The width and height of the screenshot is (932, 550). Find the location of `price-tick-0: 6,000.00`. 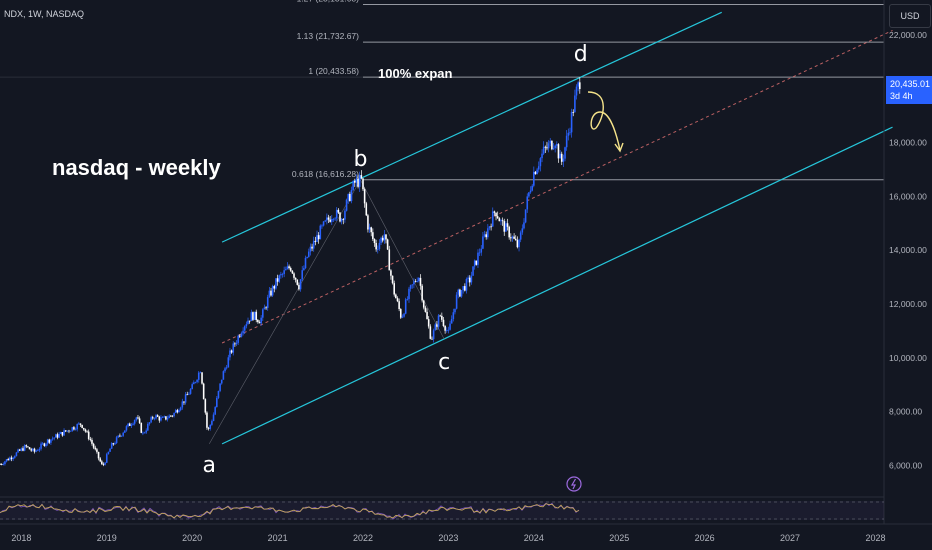

price-tick-0: 6,000.00 is located at coordinates (905, 465).